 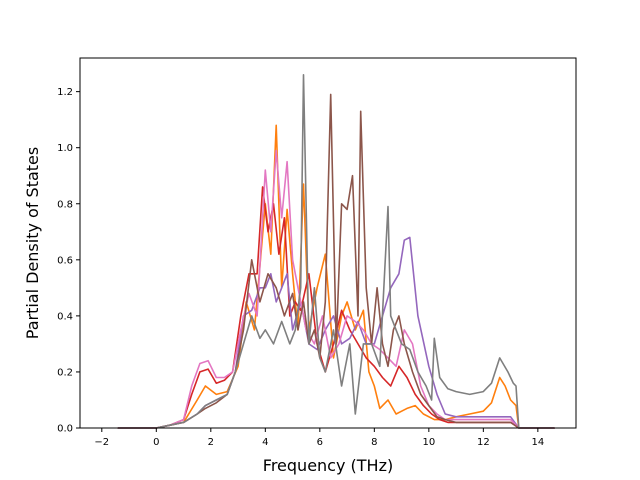 What do you see at coordinates (156, 442) in the screenshot?
I see `x-tick-label: 0` at bounding box center [156, 442].